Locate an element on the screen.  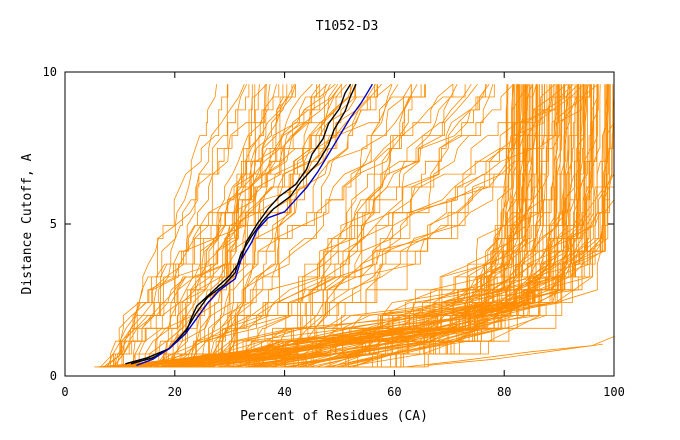
x-tick-label: 0 is located at coordinates (64, 392).